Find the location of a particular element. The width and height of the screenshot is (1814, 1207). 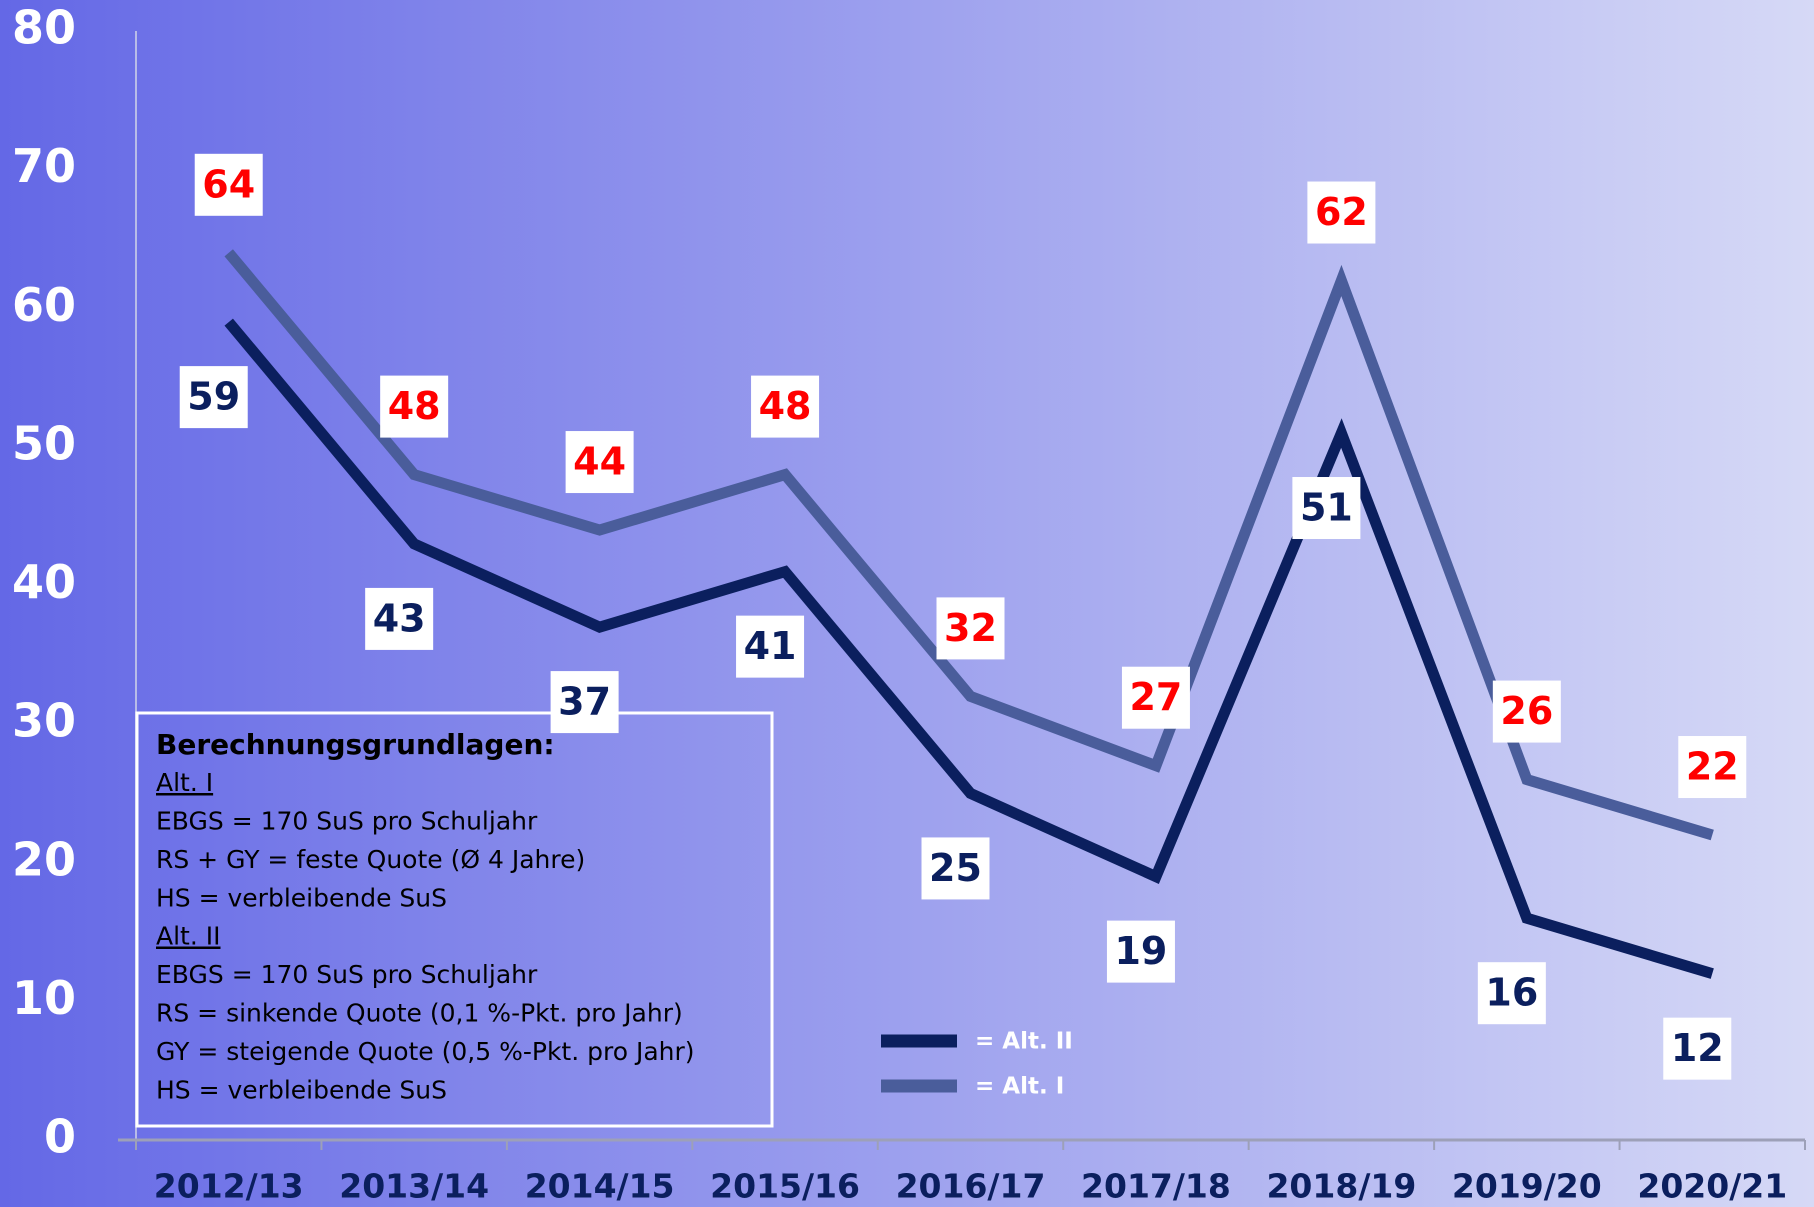

data-label: 16 is located at coordinates (1511, 993).